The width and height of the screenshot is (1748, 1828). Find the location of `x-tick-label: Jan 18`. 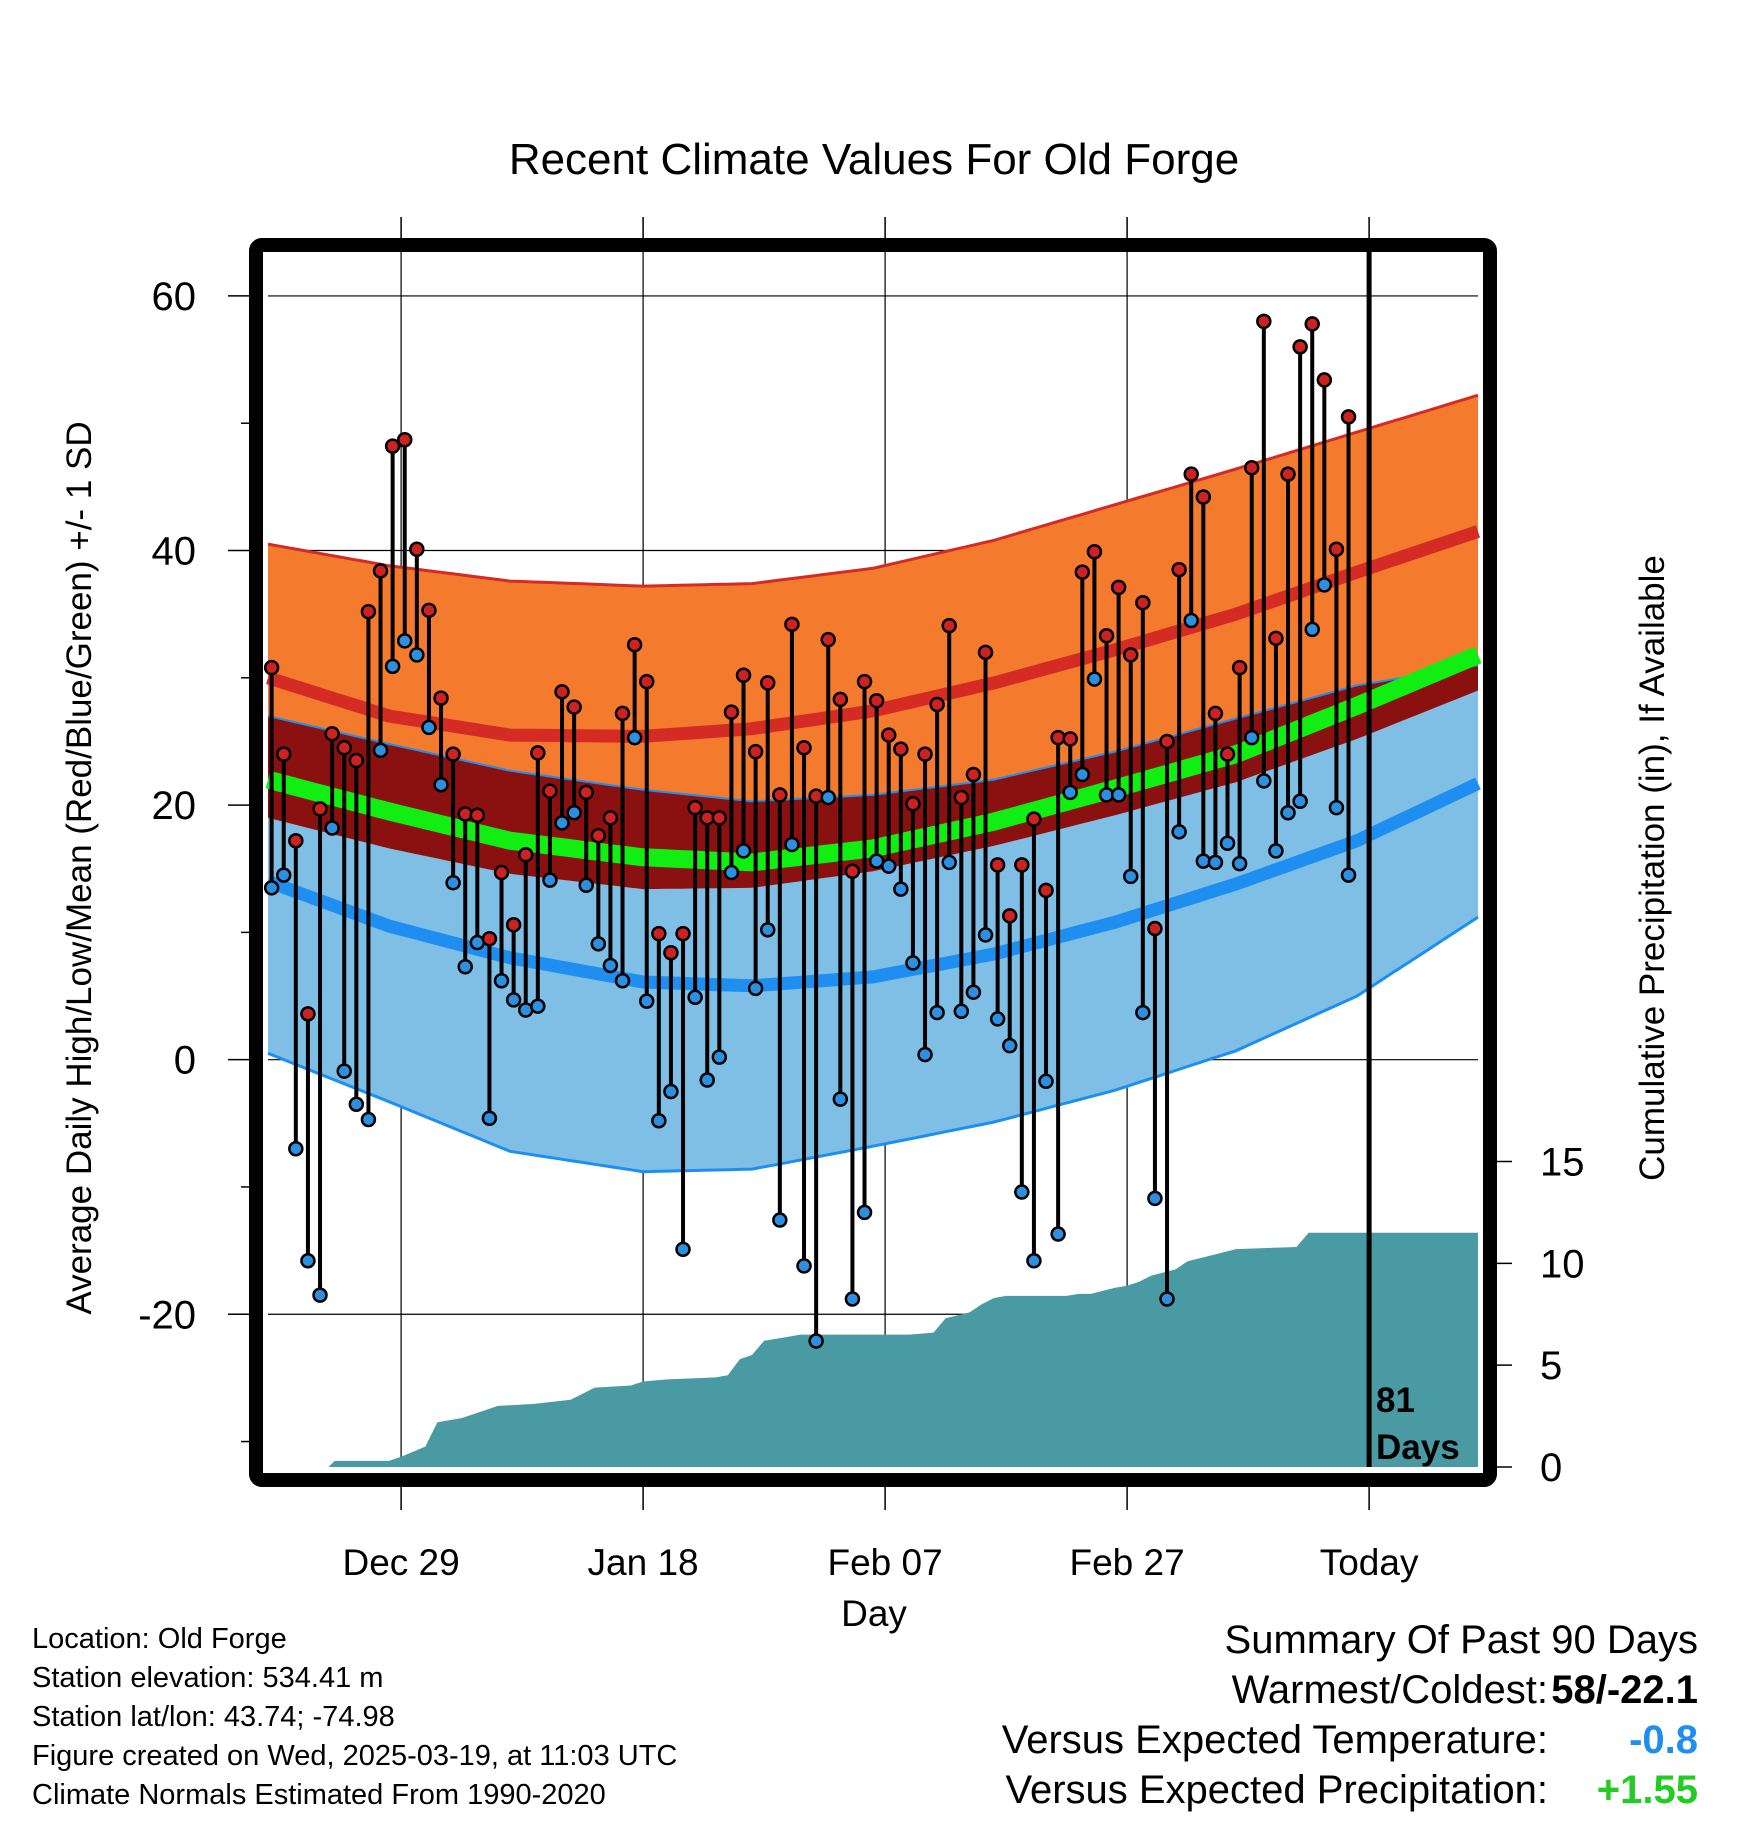

x-tick-label: Jan 18 is located at coordinates (643, 1562).